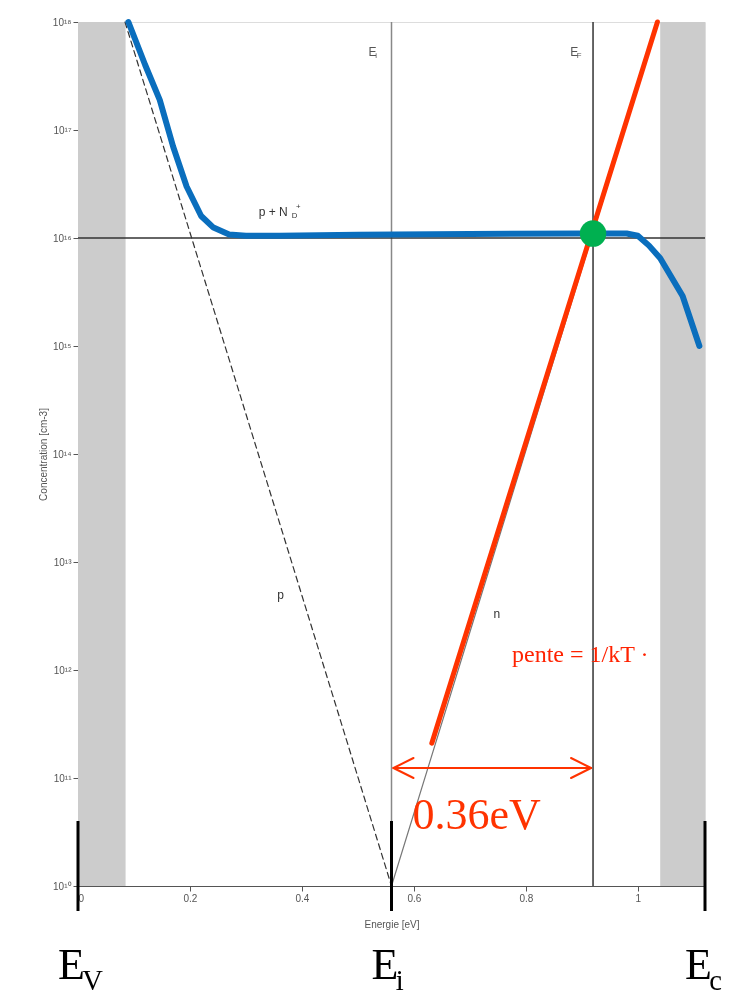 The height and width of the screenshot is (1003, 731). Describe the element at coordinates (62, 454) in the screenshot. I see `y-tick-label: 10¹⁴` at that location.